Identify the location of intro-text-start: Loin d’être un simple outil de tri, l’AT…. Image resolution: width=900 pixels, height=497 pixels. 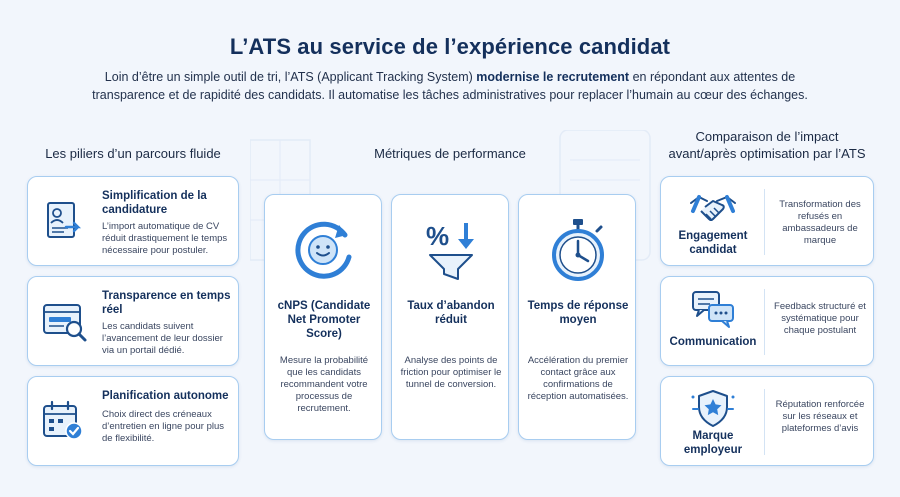
(290, 77).